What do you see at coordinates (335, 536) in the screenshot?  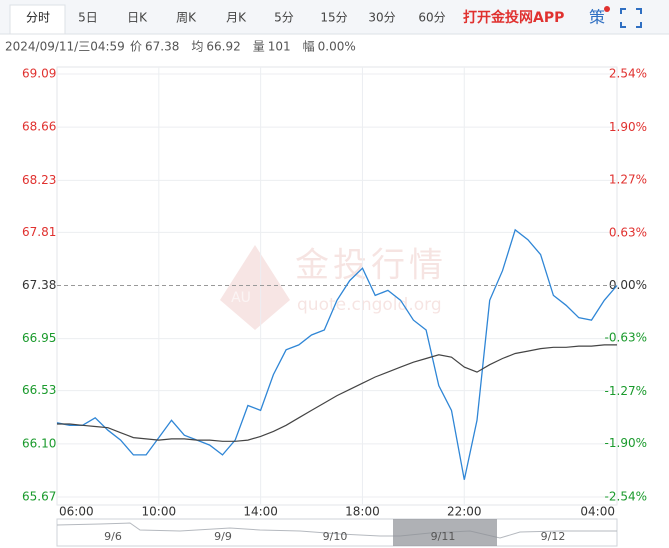 I see `navigator-label: 9/10` at bounding box center [335, 536].